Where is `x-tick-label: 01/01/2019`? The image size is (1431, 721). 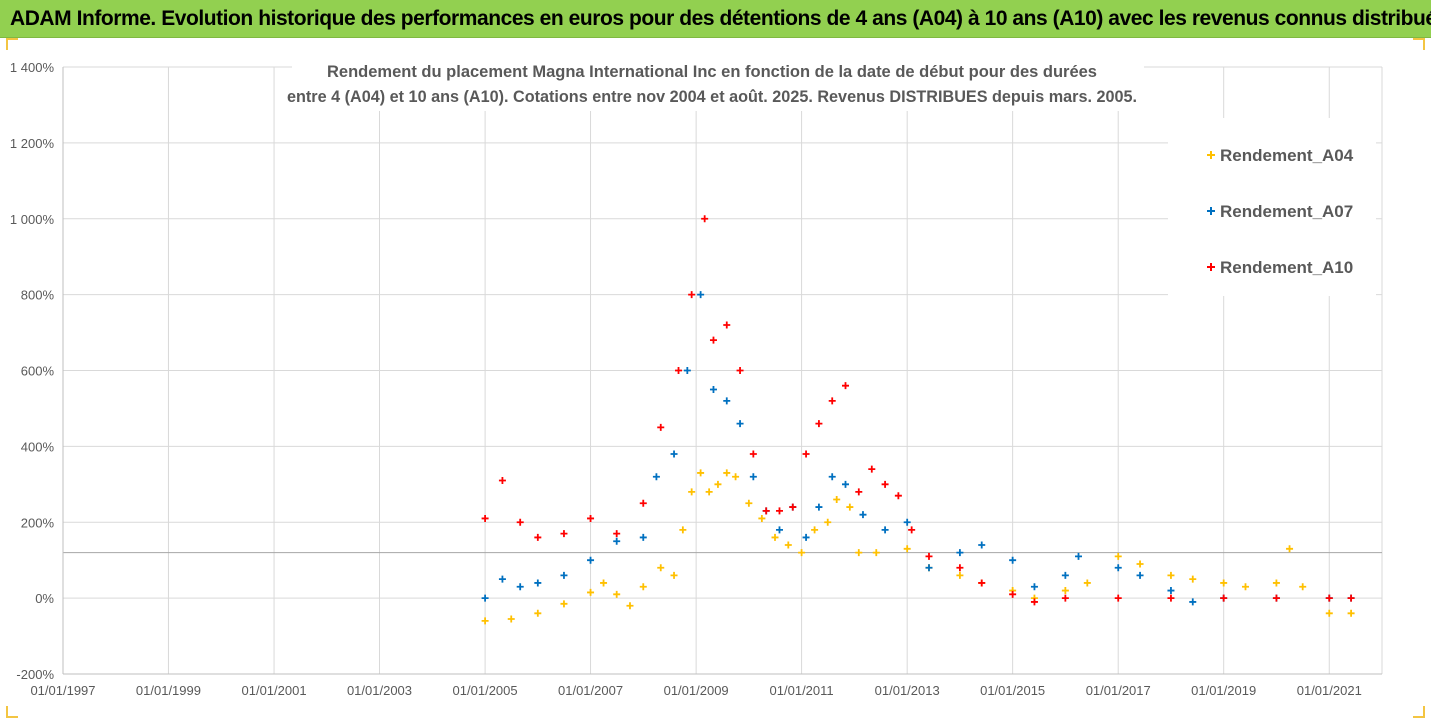 x-tick-label: 01/01/2019 is located at coordinates (1223, 690).